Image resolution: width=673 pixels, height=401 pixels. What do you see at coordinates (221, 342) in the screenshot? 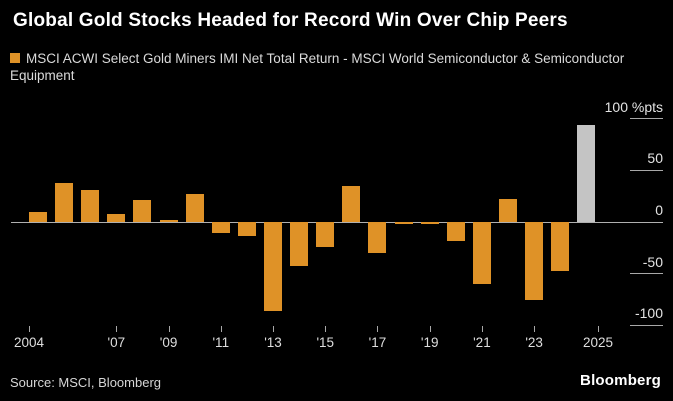
I see `x-tick-label-2011: '11` at bounding box center [221, 342].